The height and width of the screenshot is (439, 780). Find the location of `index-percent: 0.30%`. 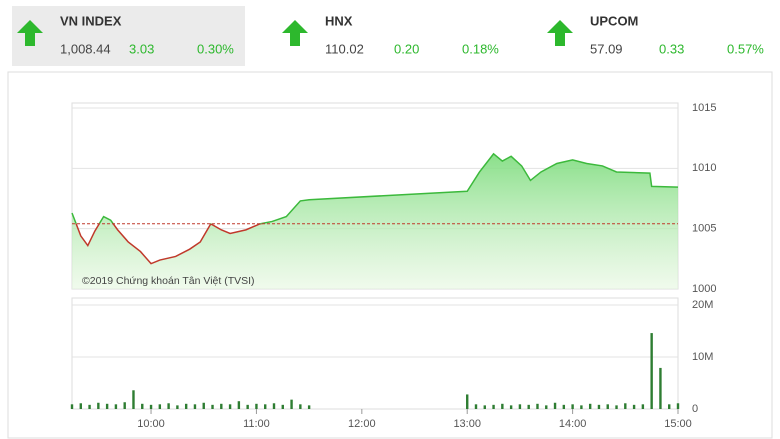

index-percent: 0.30% is located at coordinates (215, 48).